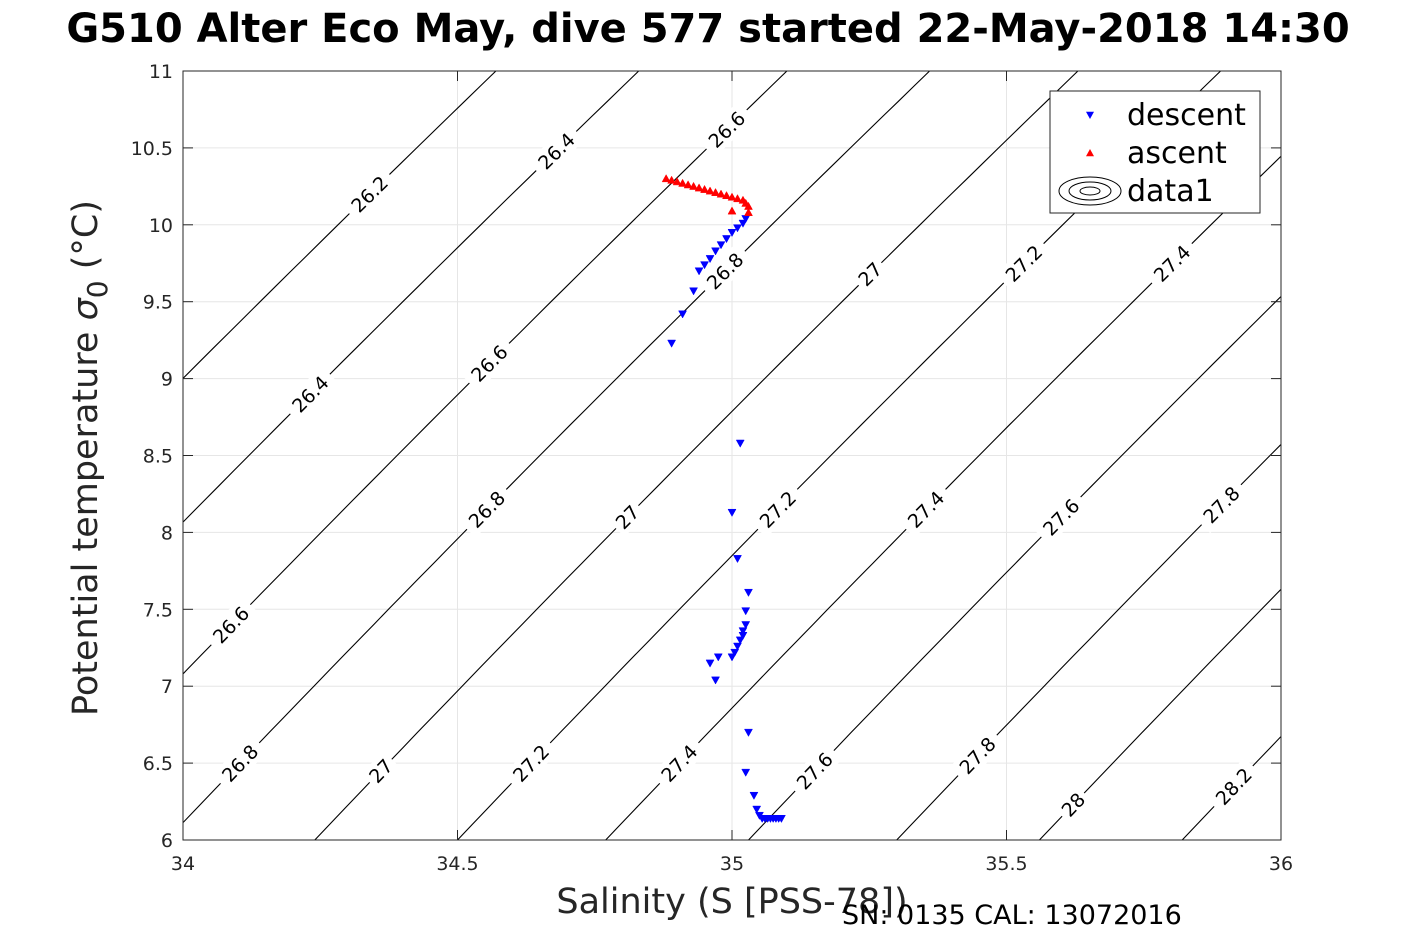  I want to click on y-tick-label: 11, so click(161, 72).